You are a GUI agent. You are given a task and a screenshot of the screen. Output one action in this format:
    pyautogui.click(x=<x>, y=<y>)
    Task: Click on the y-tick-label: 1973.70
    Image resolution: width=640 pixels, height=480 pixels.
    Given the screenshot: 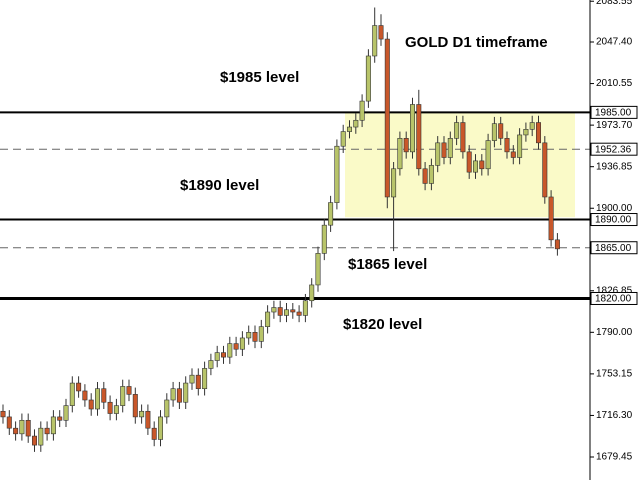 What is the action you would take?
    pyautogui.click(x=614, y=125)
    